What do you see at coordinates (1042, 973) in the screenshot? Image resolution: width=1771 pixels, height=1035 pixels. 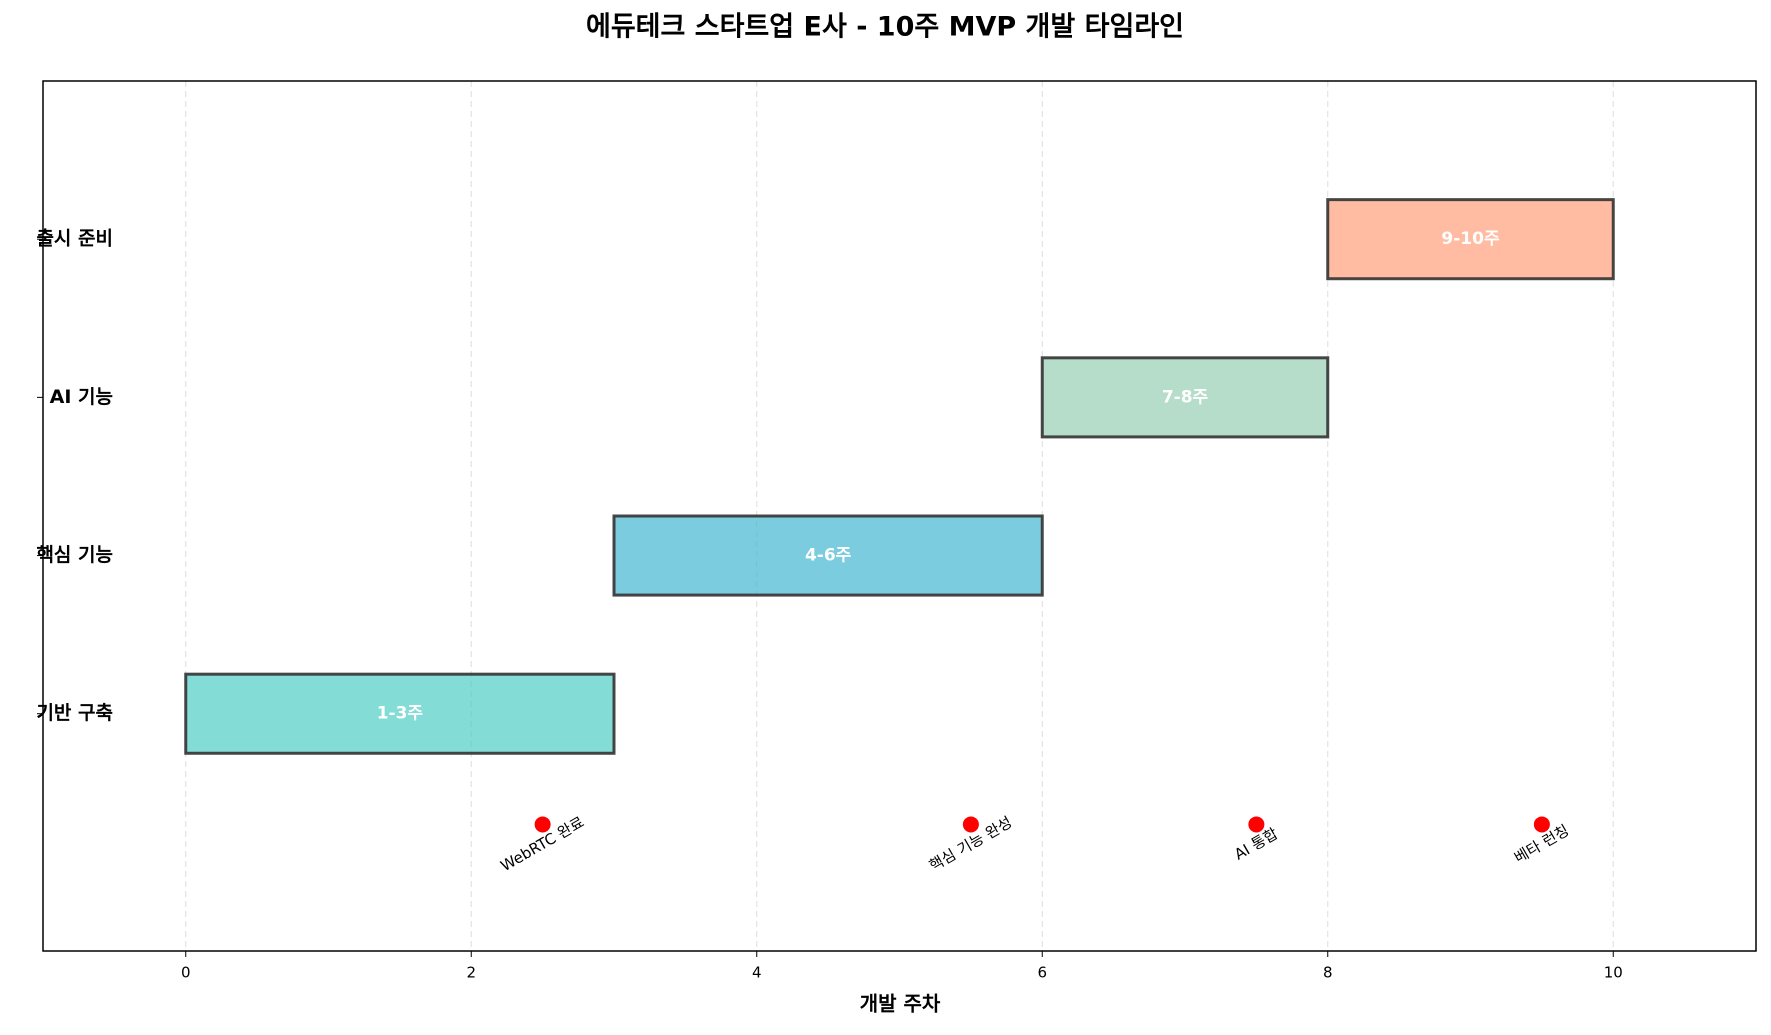 I see `x-tick-label: 6` at bounding box center [1042, 973].